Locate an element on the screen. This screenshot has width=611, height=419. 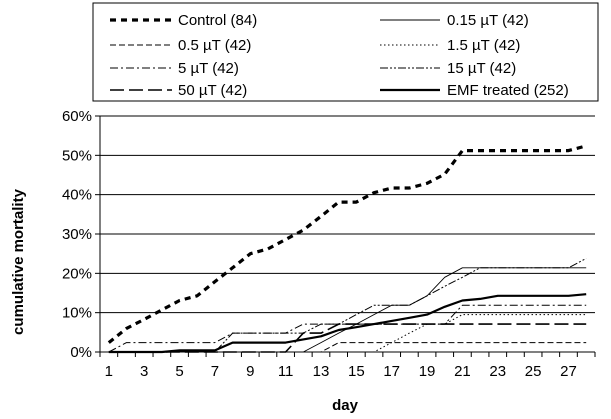
y-tick-label: 0% is located at coordinates (81, 352).